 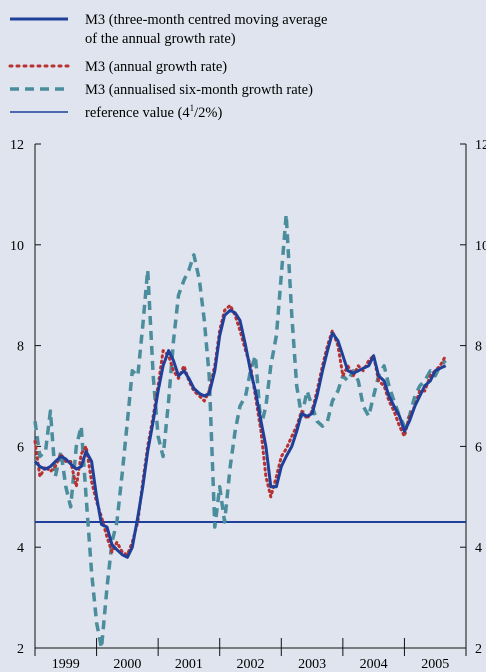 What do you see at coordinates (160, 39) in the screenshot?
I see `legend-label-moving-average-line2: of the annual growth rate)` at bounding box center [160, 39].